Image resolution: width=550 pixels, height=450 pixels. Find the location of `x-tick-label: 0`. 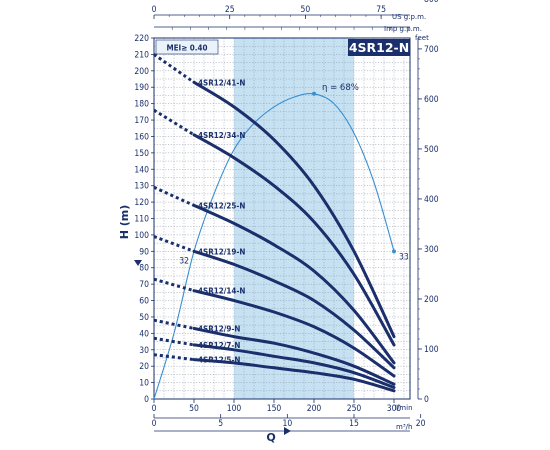

x-tick-label: 0 is located at coordinates (154, 409).